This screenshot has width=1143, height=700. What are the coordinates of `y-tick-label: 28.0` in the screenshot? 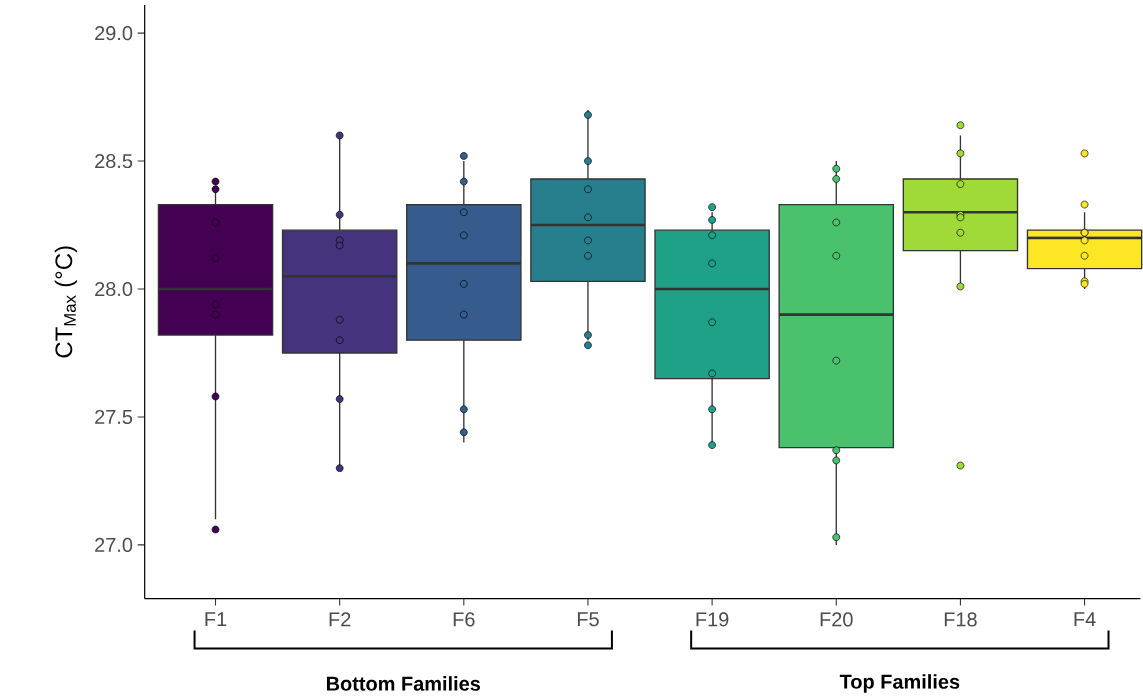 It's located at (114, 288).